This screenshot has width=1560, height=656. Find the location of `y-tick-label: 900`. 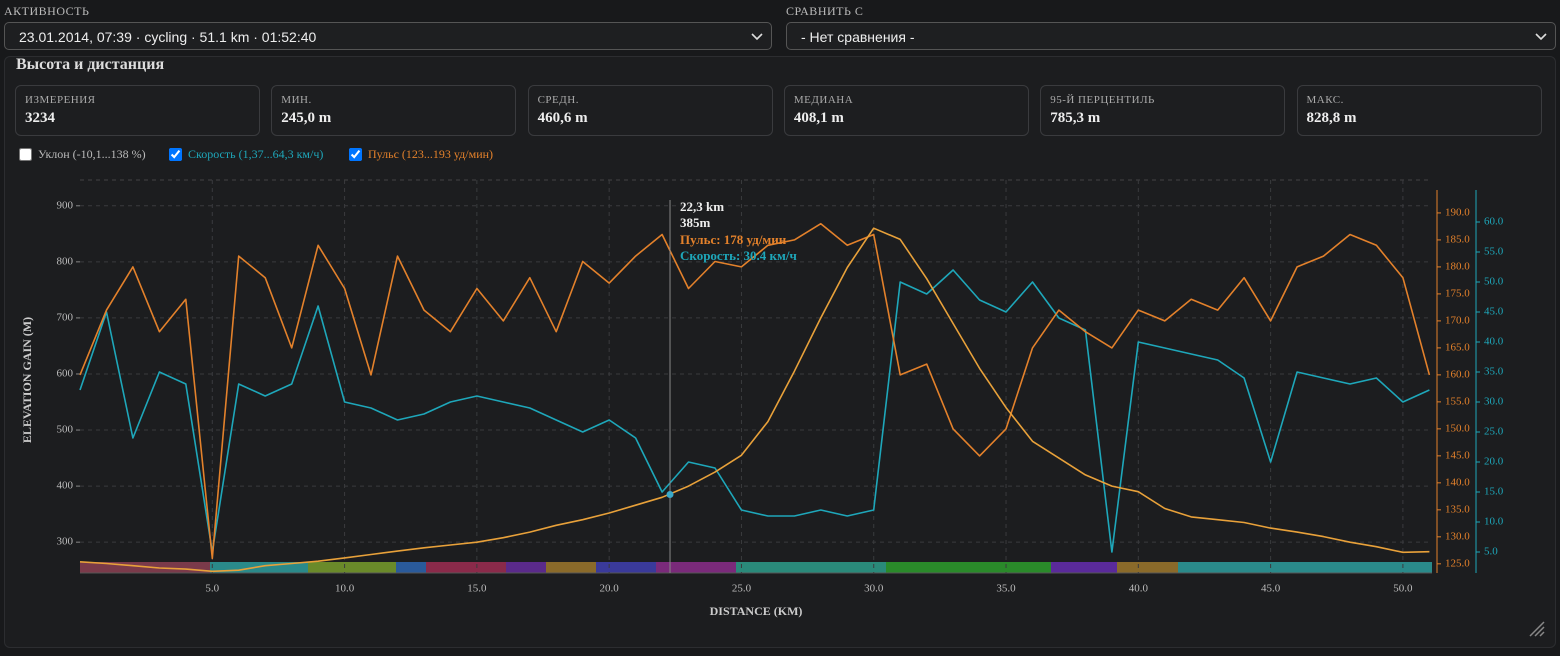

y-tick-label: 900 is located at coordinates (65, 205).